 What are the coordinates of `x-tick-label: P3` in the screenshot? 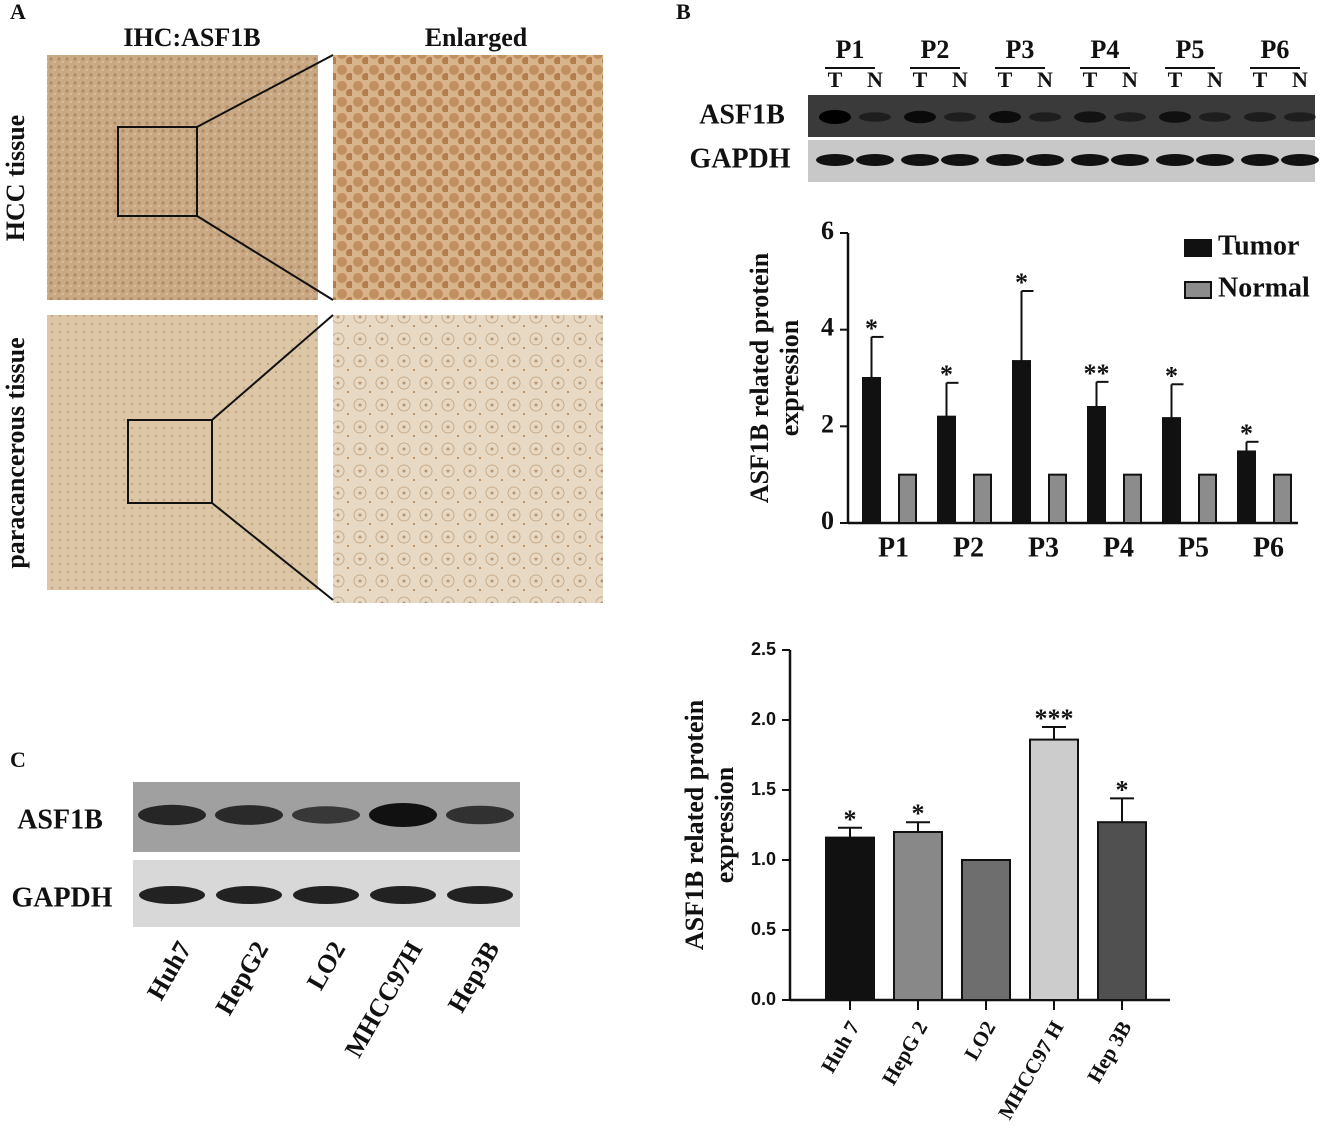 It's located at (1043, 547).